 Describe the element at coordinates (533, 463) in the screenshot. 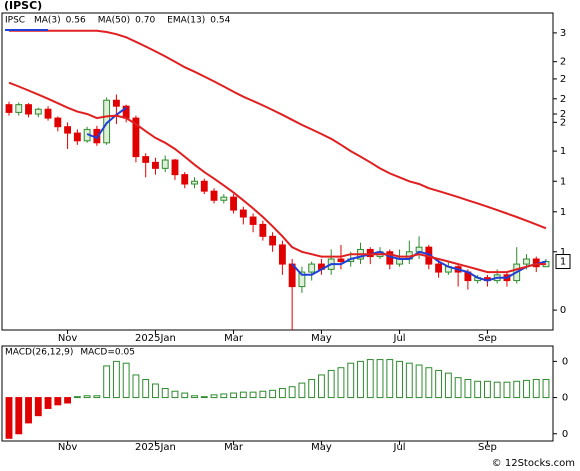

I see `footer: © 12Stocks.com` at that location.